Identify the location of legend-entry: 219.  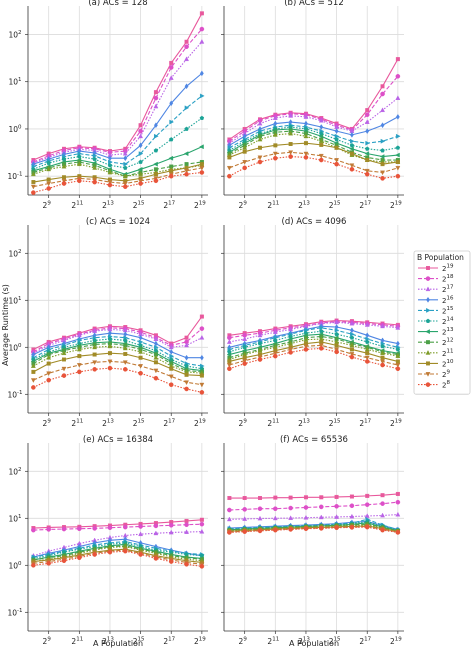
(436, 268).